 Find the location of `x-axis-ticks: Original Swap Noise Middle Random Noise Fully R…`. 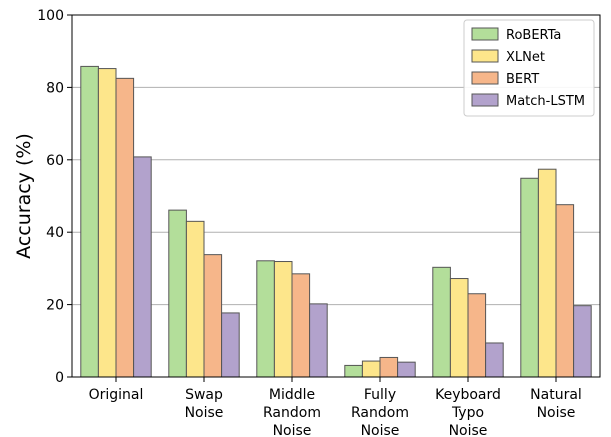

x-axis-ticks: Original Swap Noise Middle Random Noise Fully R… is located at coordinates (335, 407).